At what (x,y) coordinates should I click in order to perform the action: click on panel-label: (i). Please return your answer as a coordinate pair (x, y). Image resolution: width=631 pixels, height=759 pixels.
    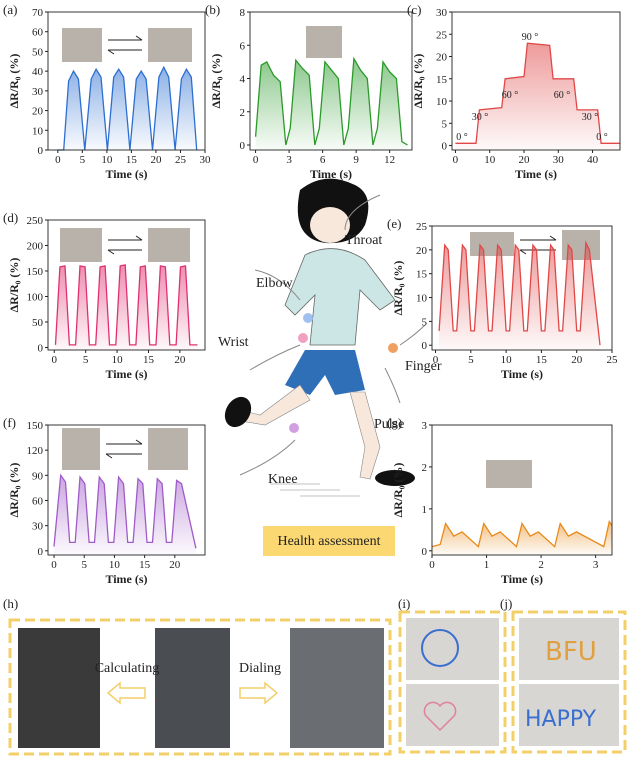
    Looking at the image, I should click on (404, 603).